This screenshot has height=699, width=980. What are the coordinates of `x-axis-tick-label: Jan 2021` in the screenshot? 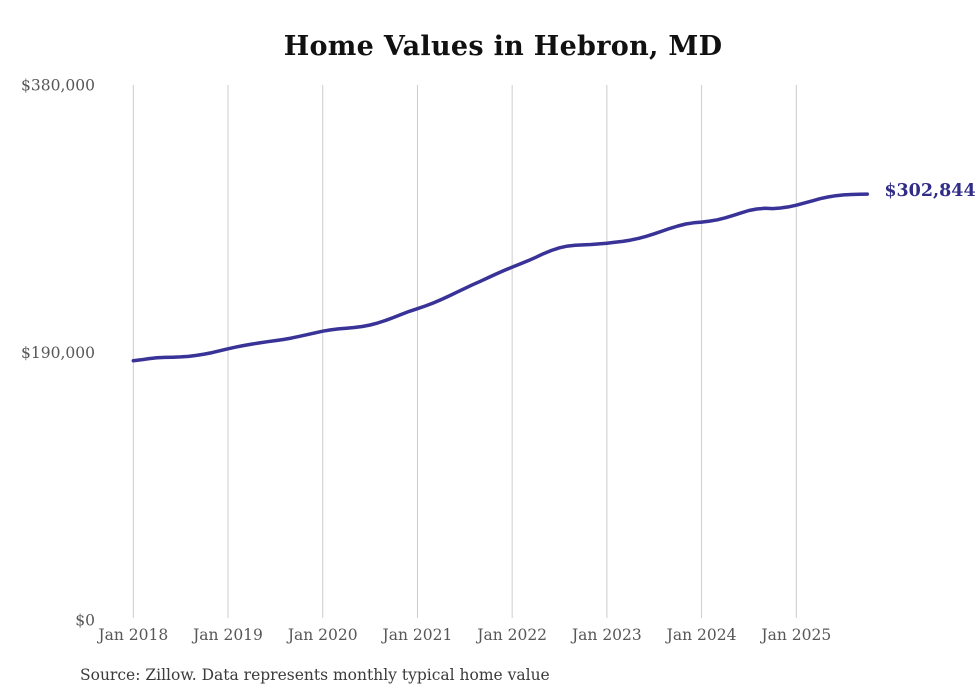 It's located at (417, 635).